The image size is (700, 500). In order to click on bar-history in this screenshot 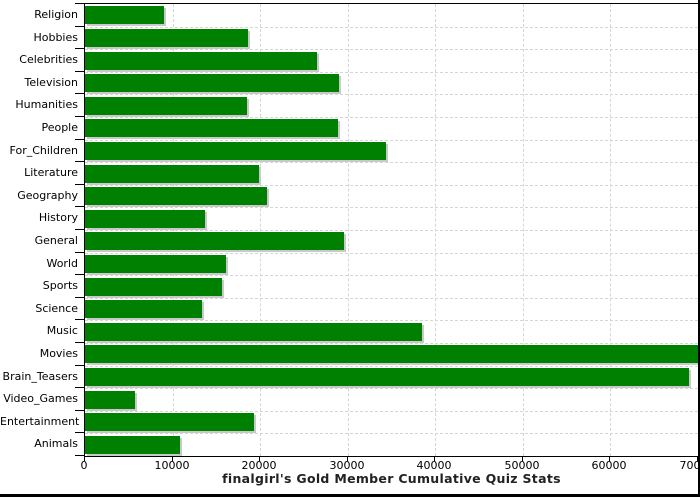, I will do `click(145, 218)`.